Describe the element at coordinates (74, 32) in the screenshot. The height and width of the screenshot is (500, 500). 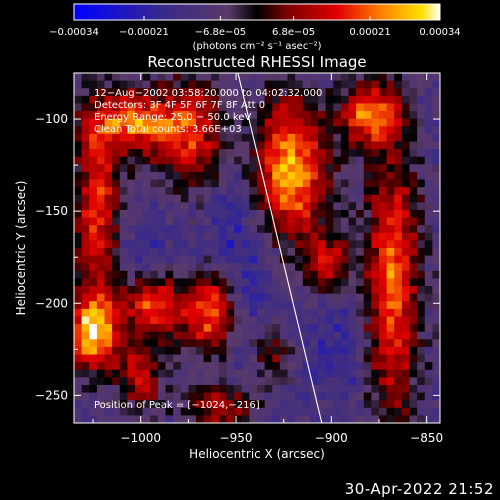
I see `colorbar-tick-label: −0.00034` at that location.